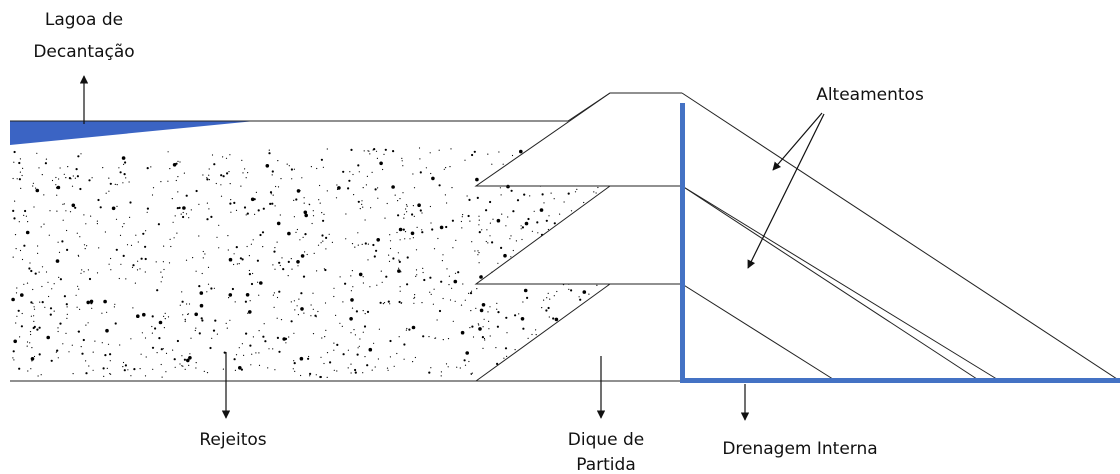 The width and height of the screenshot is (1120, 474). What do you see at coordinates (831, 283) in the screenshot?
I see `raise-line-lower` at bounding box center [831, 283].